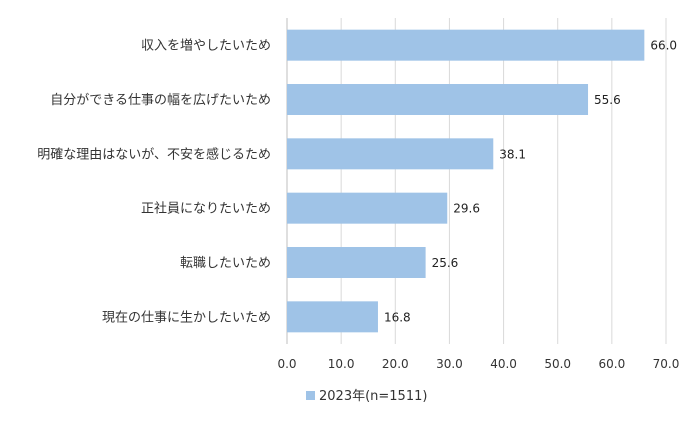 The height and width of the screenshot is (425, 697). Describe the element at coordinates (445, 263) in the screenshot. I see `value-label: 25.6` at that location.